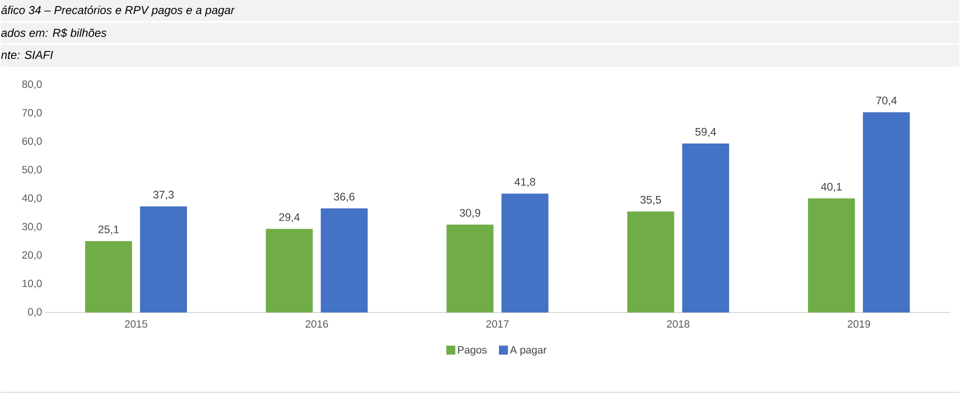 This screenshot has height=394, width=960. I want to click on x-tick-label: 2019, so click(859, 324).